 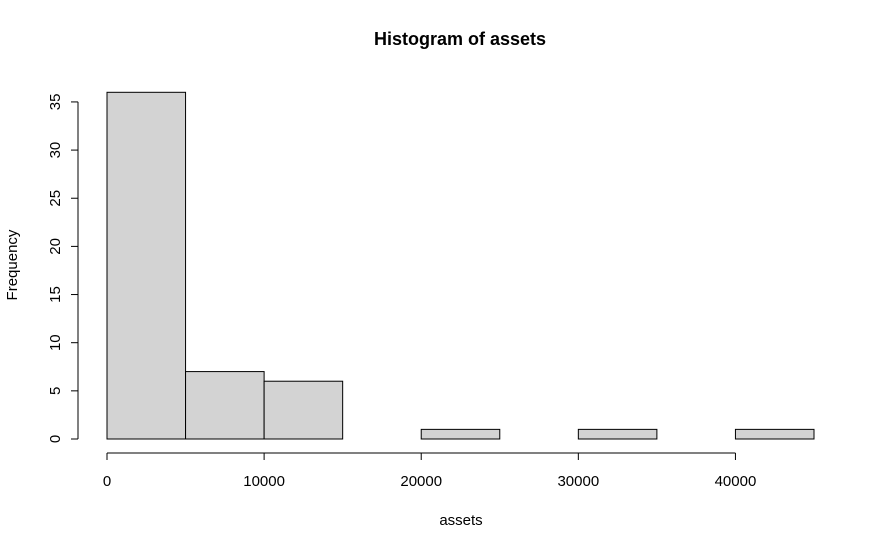 What do you see at coordinates (460, 520) in the screenshot?
I see `x-axis-label: assets` at bounding box center [460, 520].